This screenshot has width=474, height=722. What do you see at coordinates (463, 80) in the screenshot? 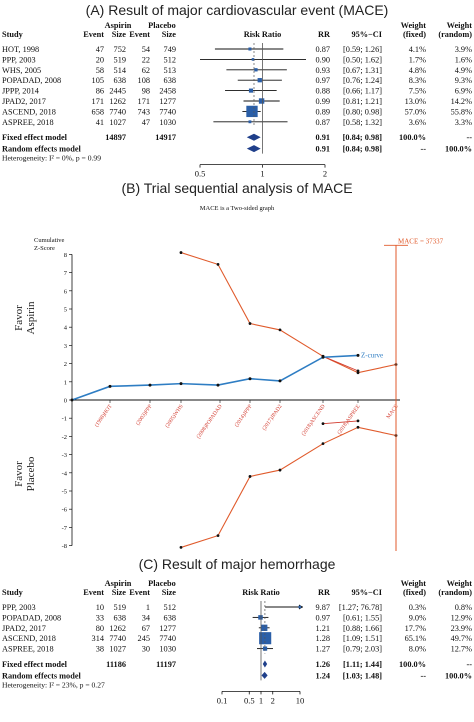
I see `study-weight-random: 9.3%` at bounding box center [463, 80].